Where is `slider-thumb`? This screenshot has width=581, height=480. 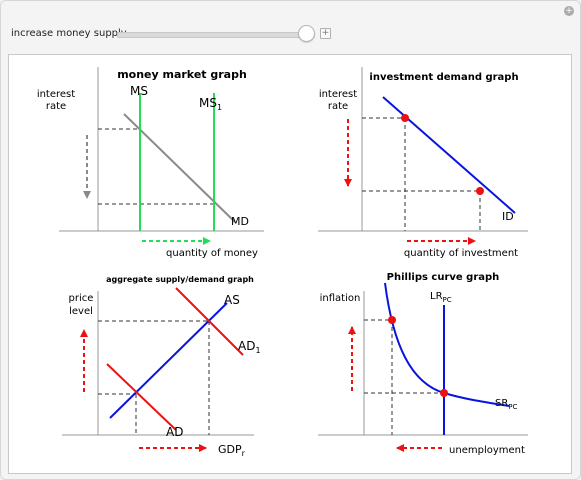 slider-thumb is located at coordinates (307, 33).